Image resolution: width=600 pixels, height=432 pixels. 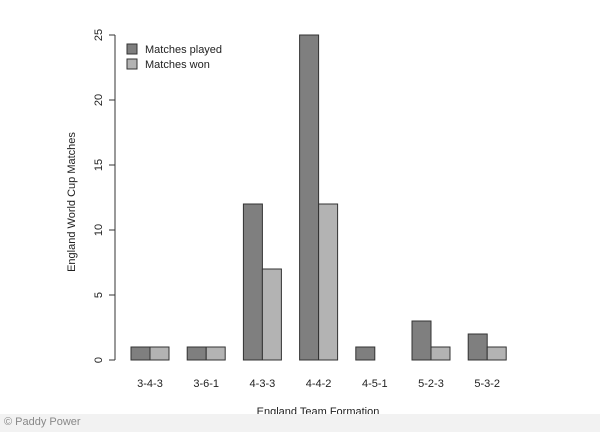 I want to click on x-axis-label: England Team Formation, so click(x=318, y=410).